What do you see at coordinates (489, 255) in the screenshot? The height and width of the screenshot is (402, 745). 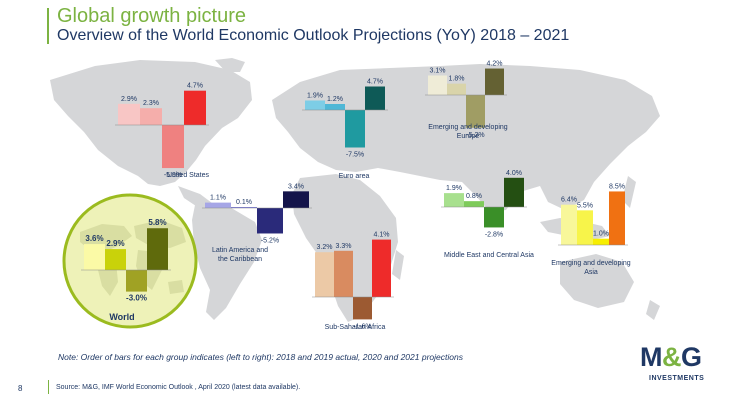 I see `group-label: Middle East and Central Asia` at bounding box center [489, 255].